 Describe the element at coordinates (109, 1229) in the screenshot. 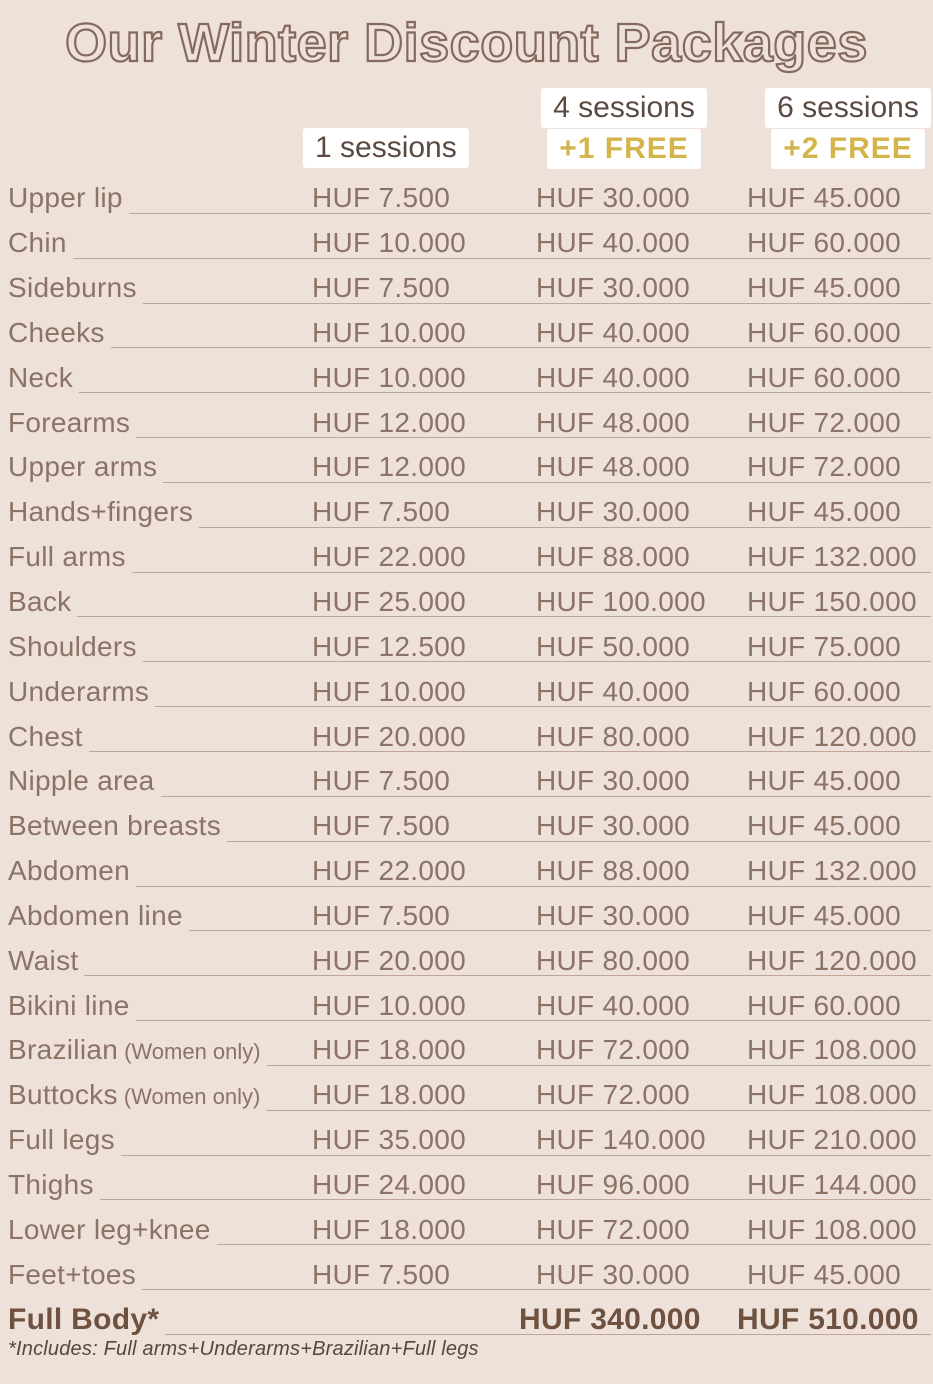

I see `row-label: Lower leg+knee` at that location.